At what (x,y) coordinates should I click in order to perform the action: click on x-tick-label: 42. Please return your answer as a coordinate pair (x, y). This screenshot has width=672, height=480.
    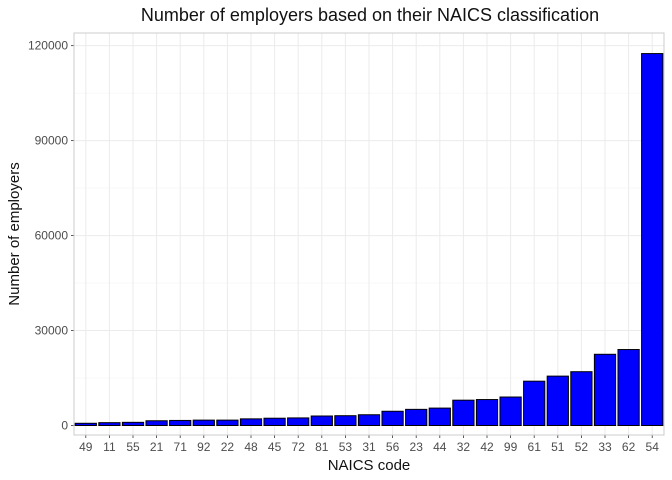
    Looking at the image, I should click on (487, 447).